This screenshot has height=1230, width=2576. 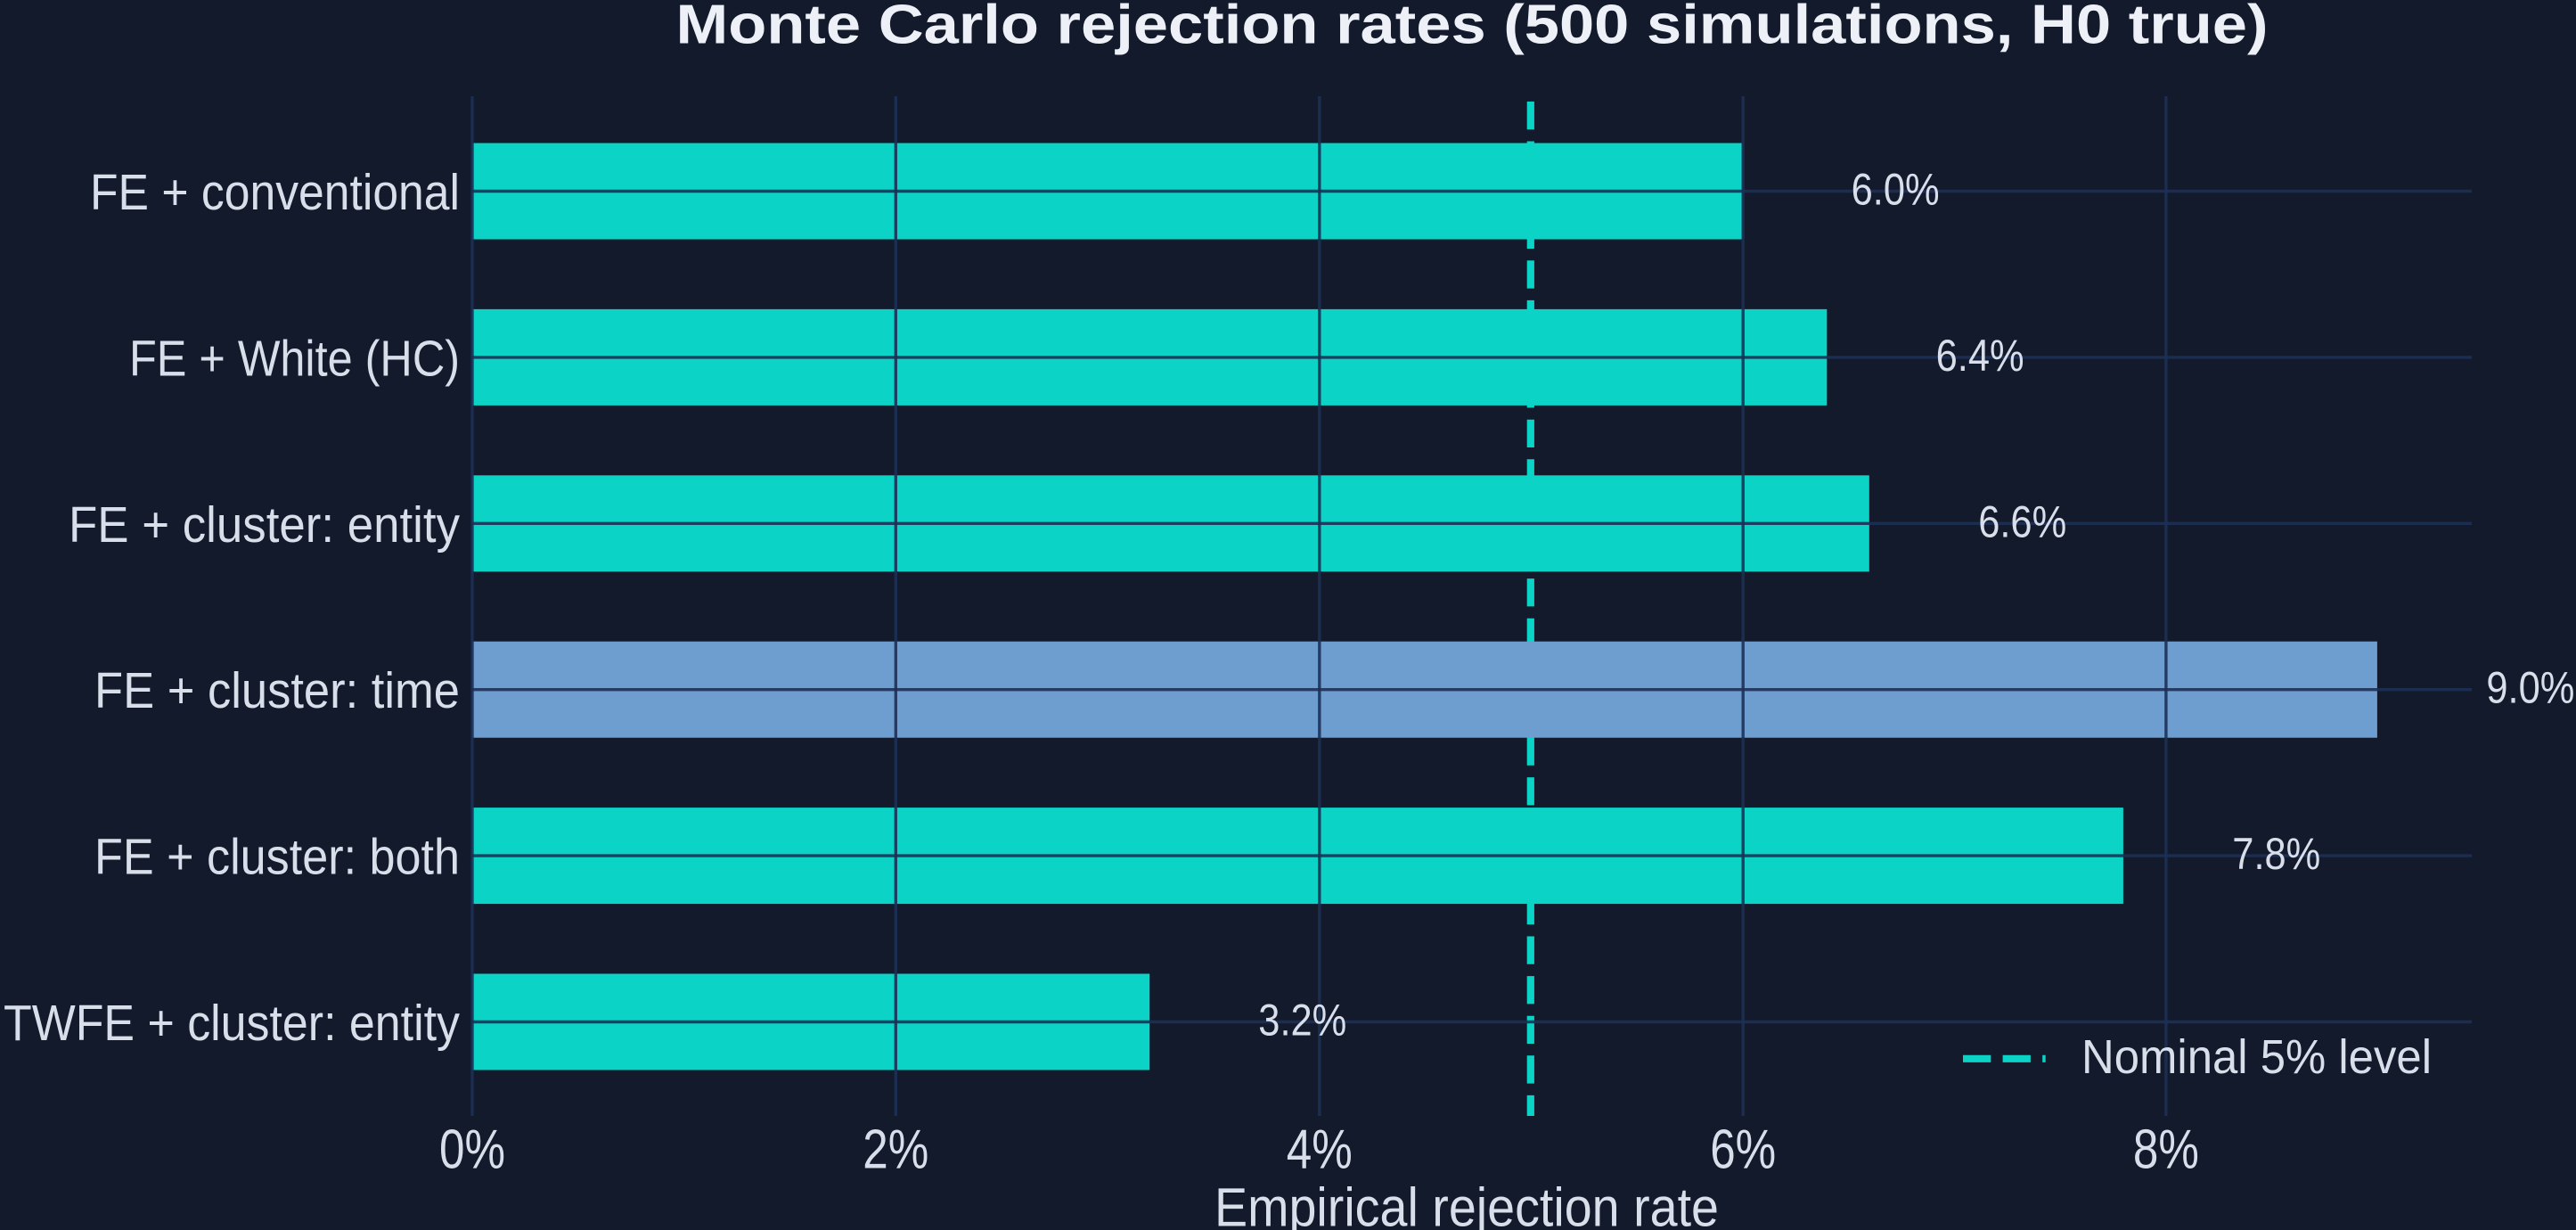 What do you see at coordinates (264, 525) in the screenshot?
I see `svg-text: FE + cluster: entity` at bounding box center [264, 525].